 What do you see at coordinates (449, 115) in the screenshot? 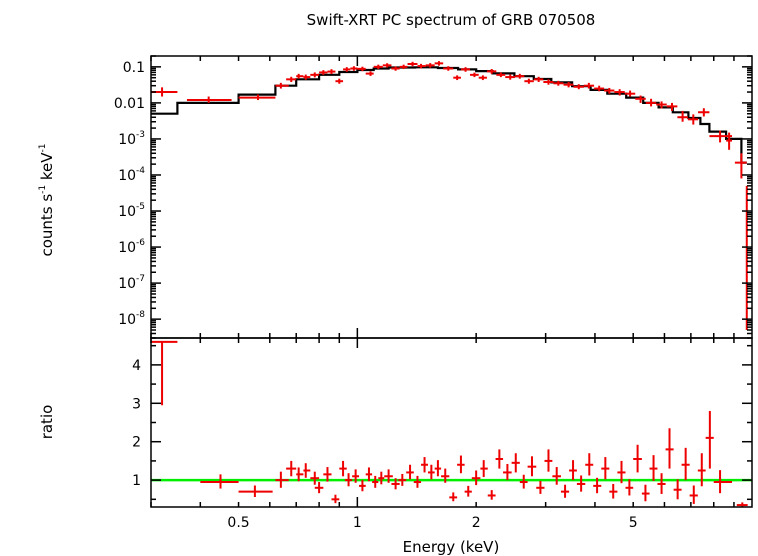
I see `model-histogram` at bounding box center [449, 115].